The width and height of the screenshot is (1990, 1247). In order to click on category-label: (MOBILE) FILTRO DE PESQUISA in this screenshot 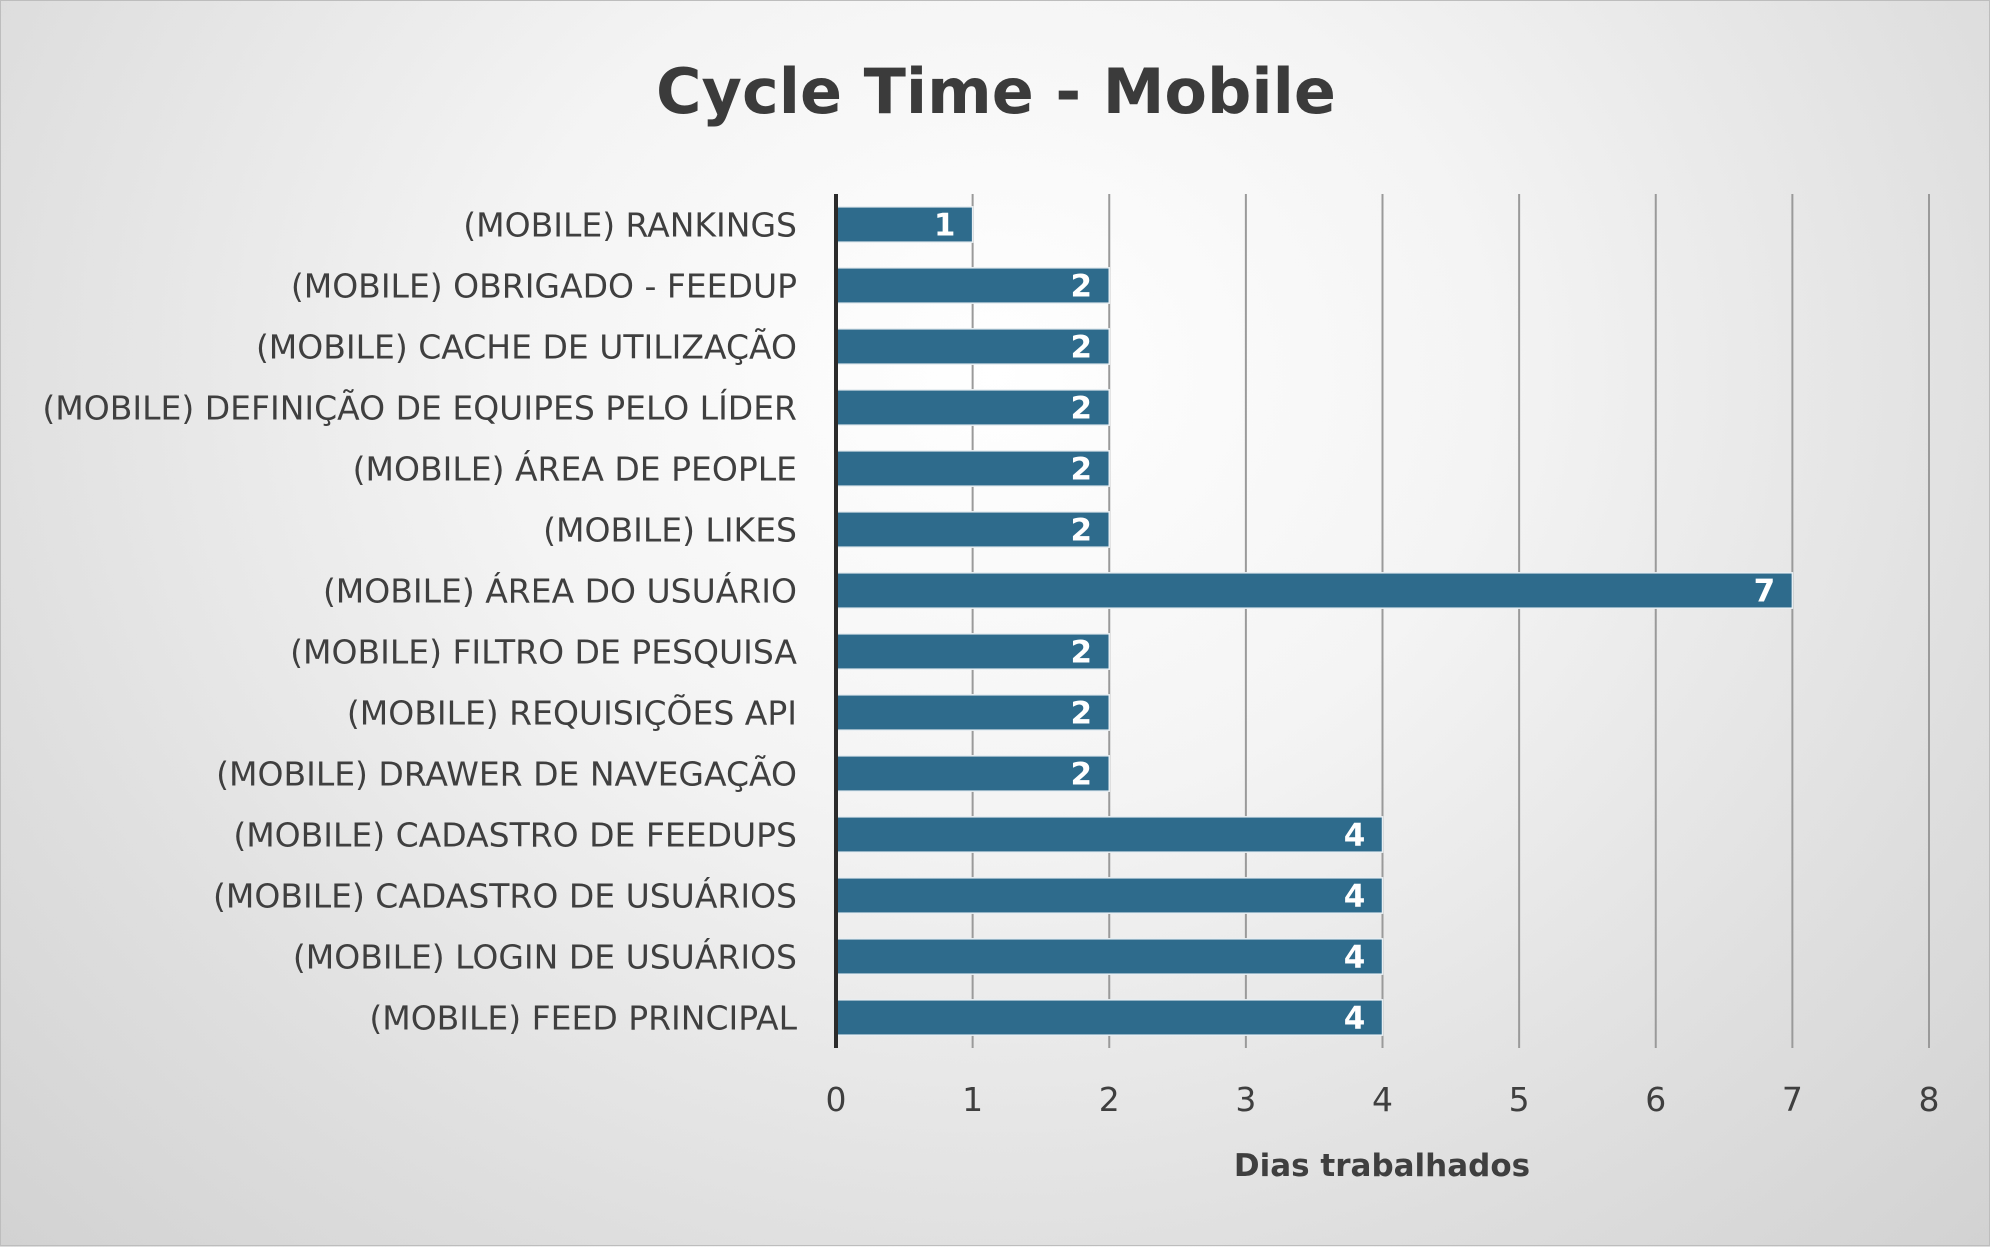, I will do `click(543, 652)`.